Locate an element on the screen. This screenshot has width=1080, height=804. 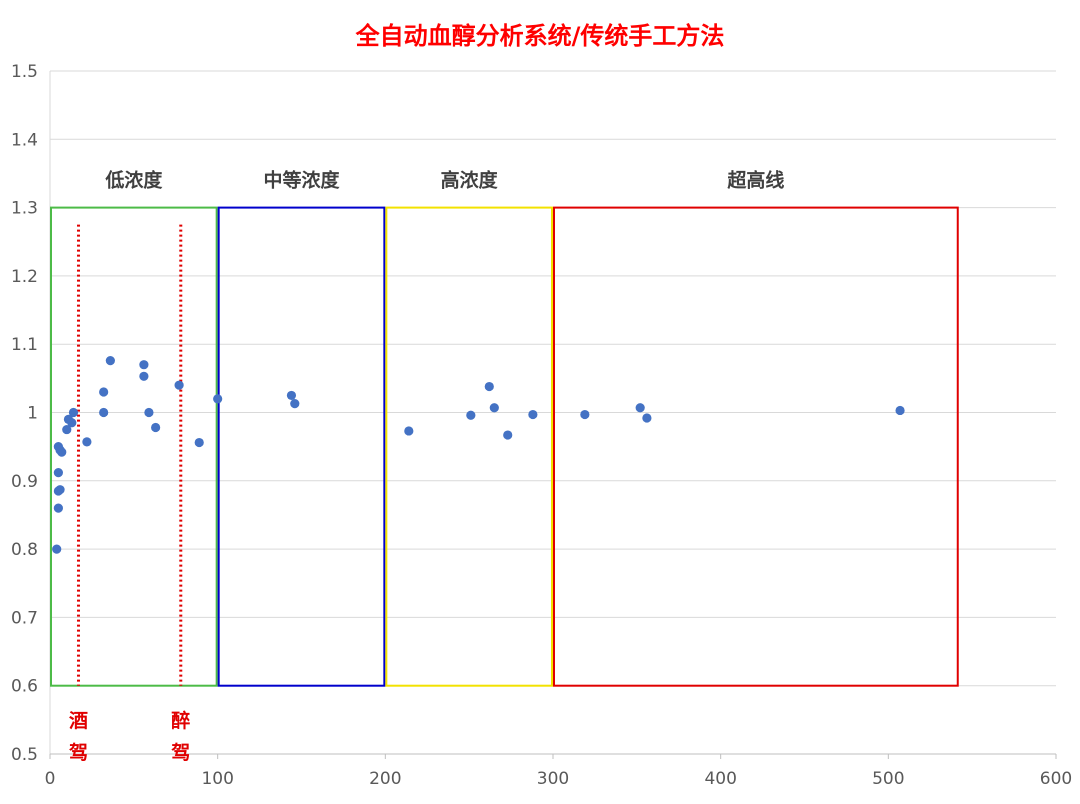
y-tick-label: 0.5 is located at coordinates (24, 755).